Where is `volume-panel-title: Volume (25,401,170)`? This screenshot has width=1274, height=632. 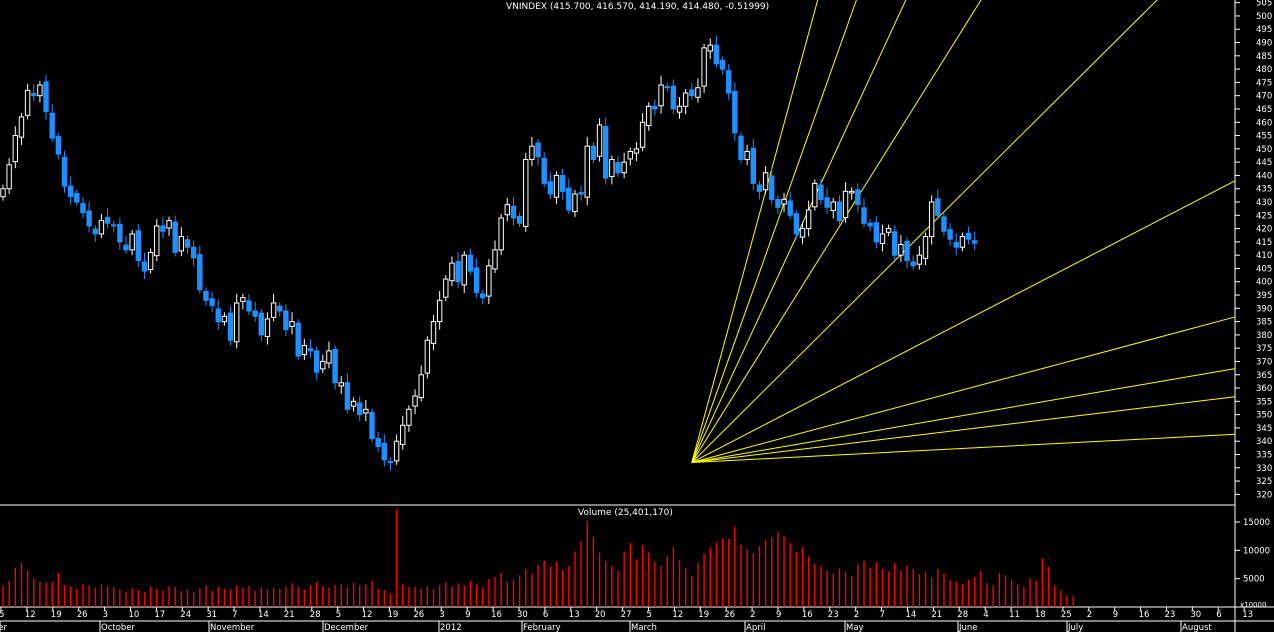 volume-panel-title: Volume (25,401,170) is located at coordinates (625, 513).